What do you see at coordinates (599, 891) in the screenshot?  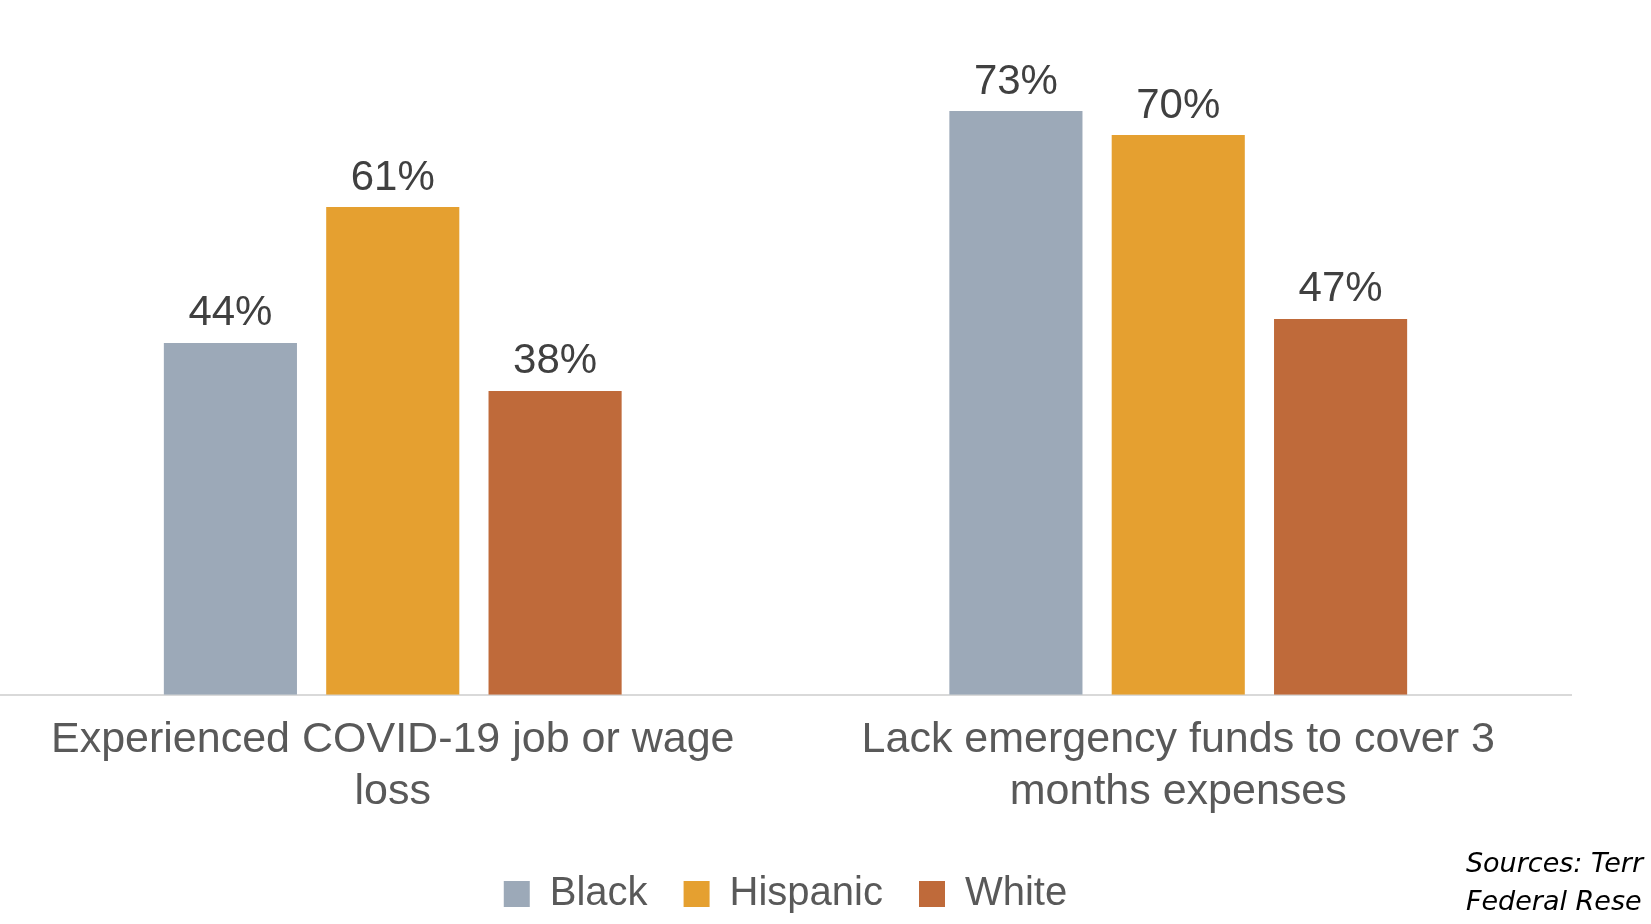 I see `legend-label: Black` at bounding box center [599, 891].